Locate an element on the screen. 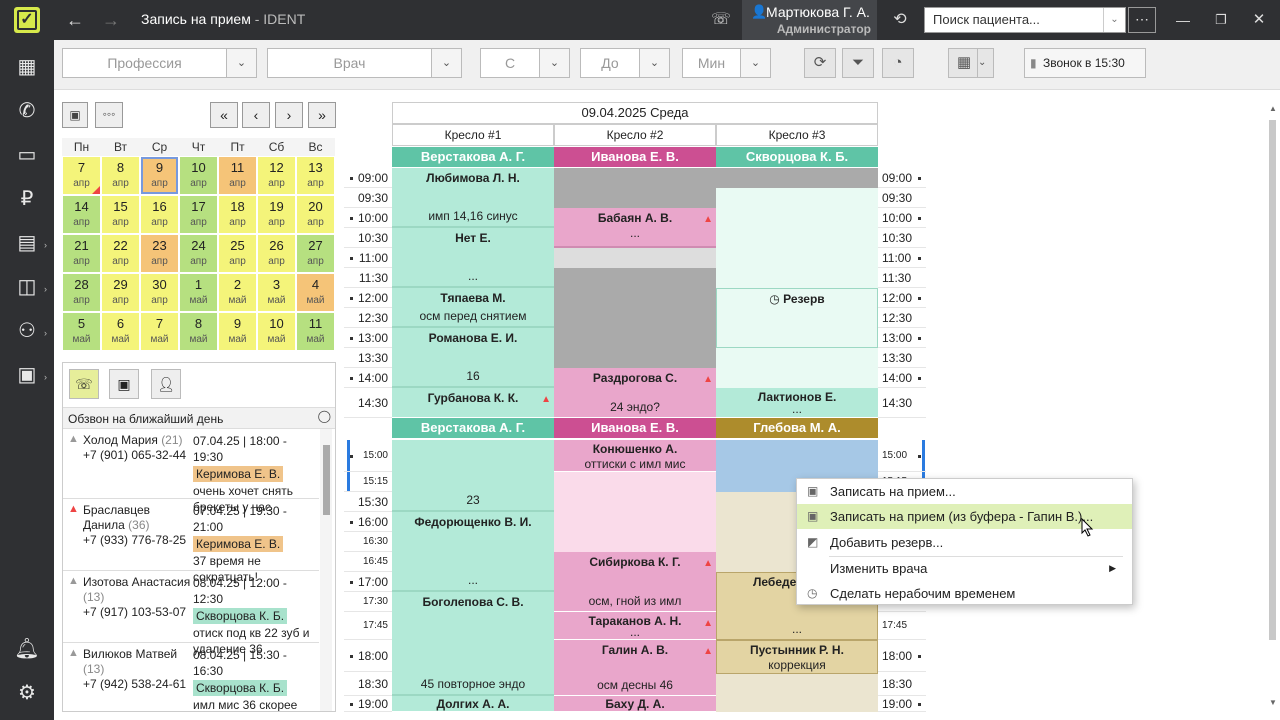  menu-item-non-working: ◷ Сделать нерабочим временем is located at coordinates (964, 593).